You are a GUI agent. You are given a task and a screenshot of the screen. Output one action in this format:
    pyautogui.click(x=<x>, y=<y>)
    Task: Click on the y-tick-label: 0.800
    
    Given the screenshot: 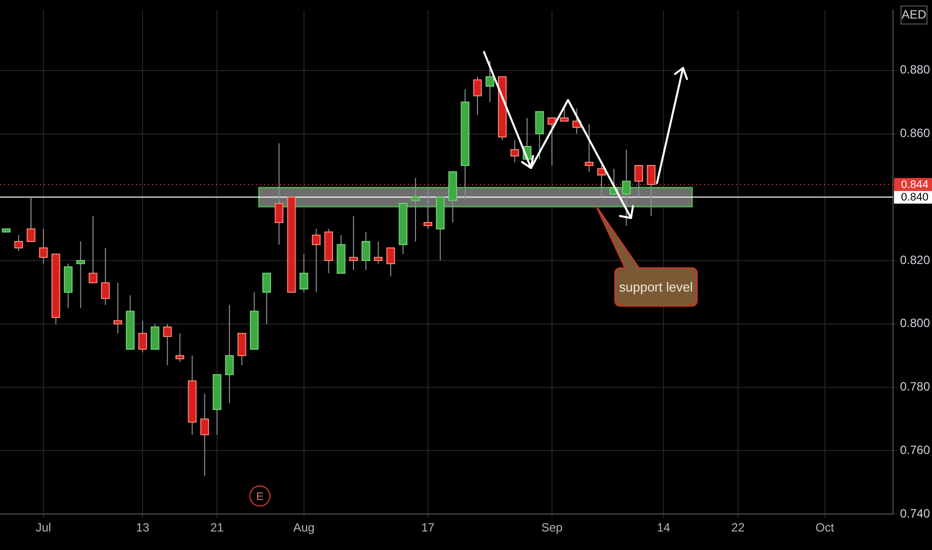 What is the action you would take?
    pyautogui.click(x=915, y=323)
    